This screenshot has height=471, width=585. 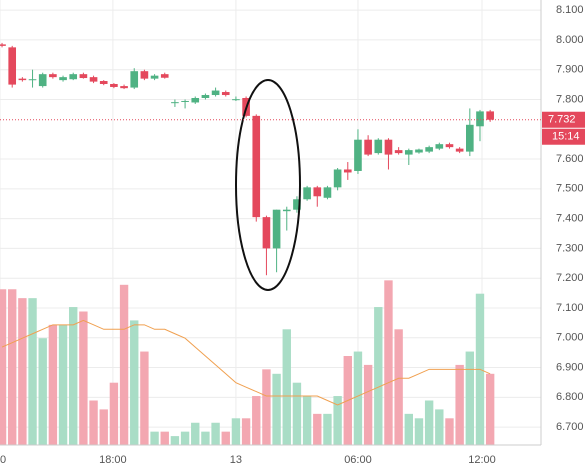 What do you see at coordinates (482, 460) in the screenshot?
I see `x-tick-label: 12:00` at bounding box center [482, 460].